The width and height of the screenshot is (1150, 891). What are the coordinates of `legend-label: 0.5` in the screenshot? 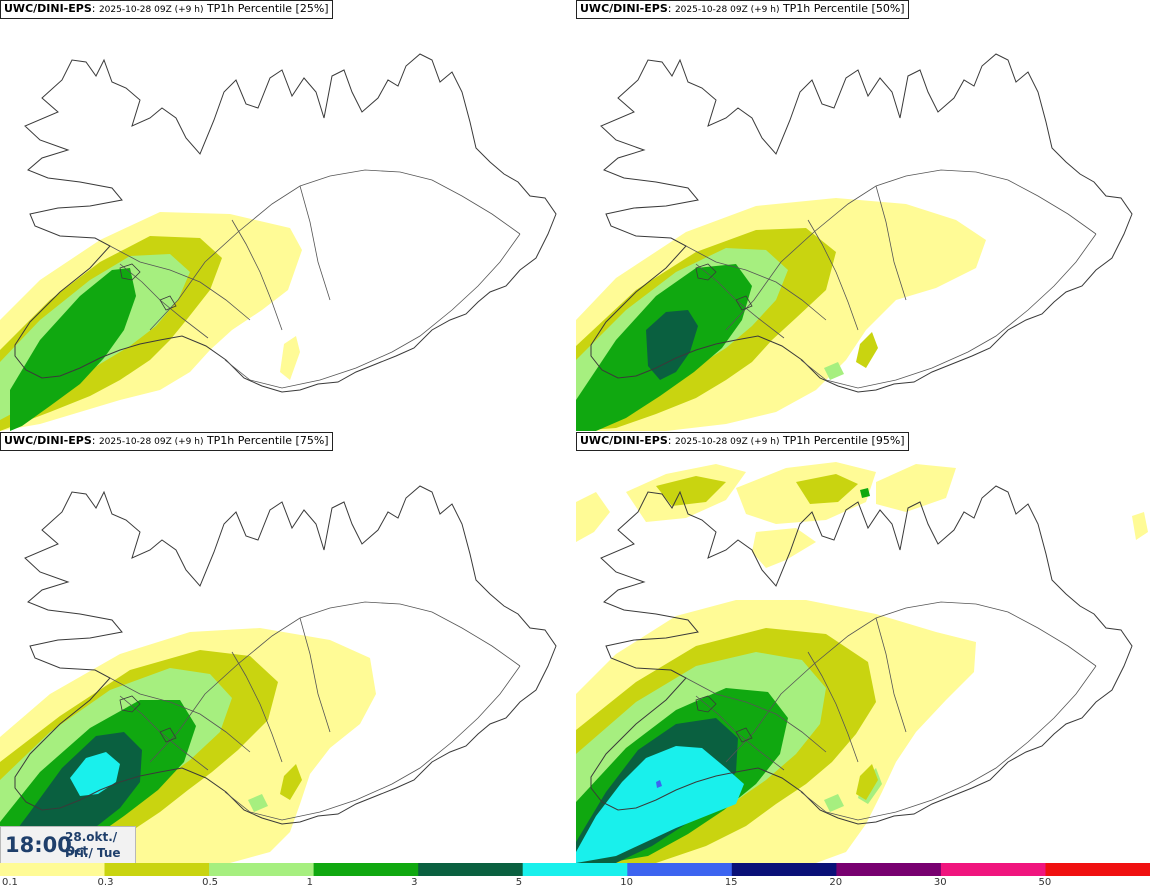 It's located at (210, 882).